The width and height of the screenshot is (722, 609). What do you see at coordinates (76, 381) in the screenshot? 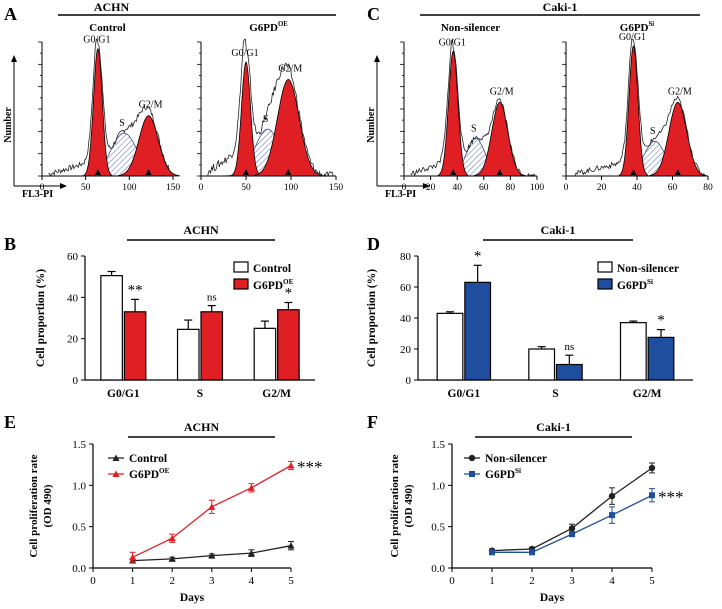
I see `bar-y-tick-label-0: 0` at bounding box center [76, 381].